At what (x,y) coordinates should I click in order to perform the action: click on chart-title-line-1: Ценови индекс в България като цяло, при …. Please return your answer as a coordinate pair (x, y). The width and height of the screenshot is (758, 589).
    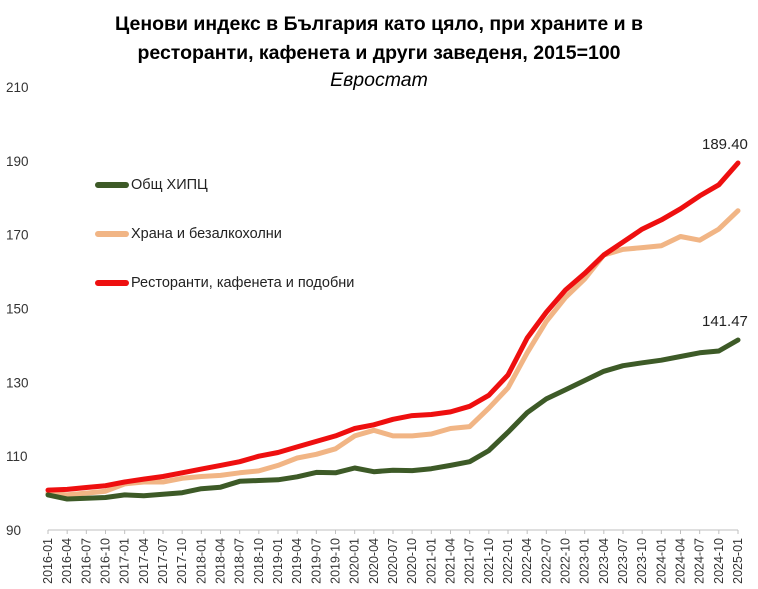
    Looking at the image, I should click on (379, 24).